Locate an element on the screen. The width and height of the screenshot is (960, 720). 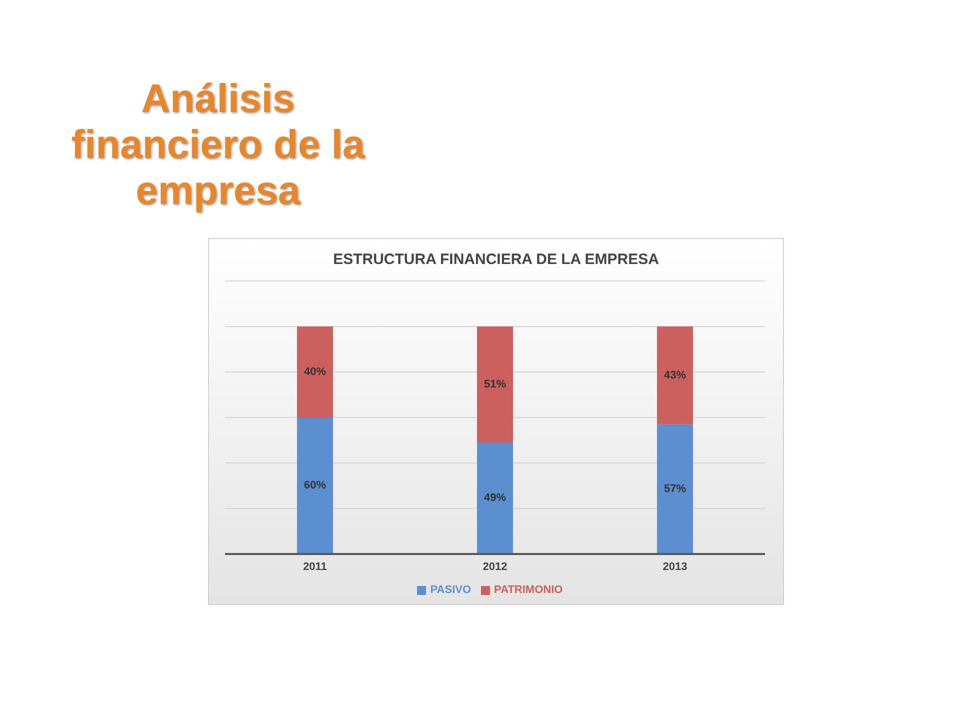
data-label: 51% is located at coordinates (495, 384).